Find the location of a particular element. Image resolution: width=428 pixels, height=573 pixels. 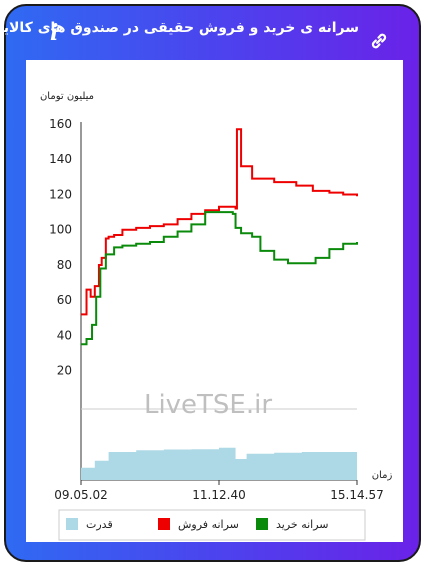

info-icon: i is located at coordinates (54, 33).